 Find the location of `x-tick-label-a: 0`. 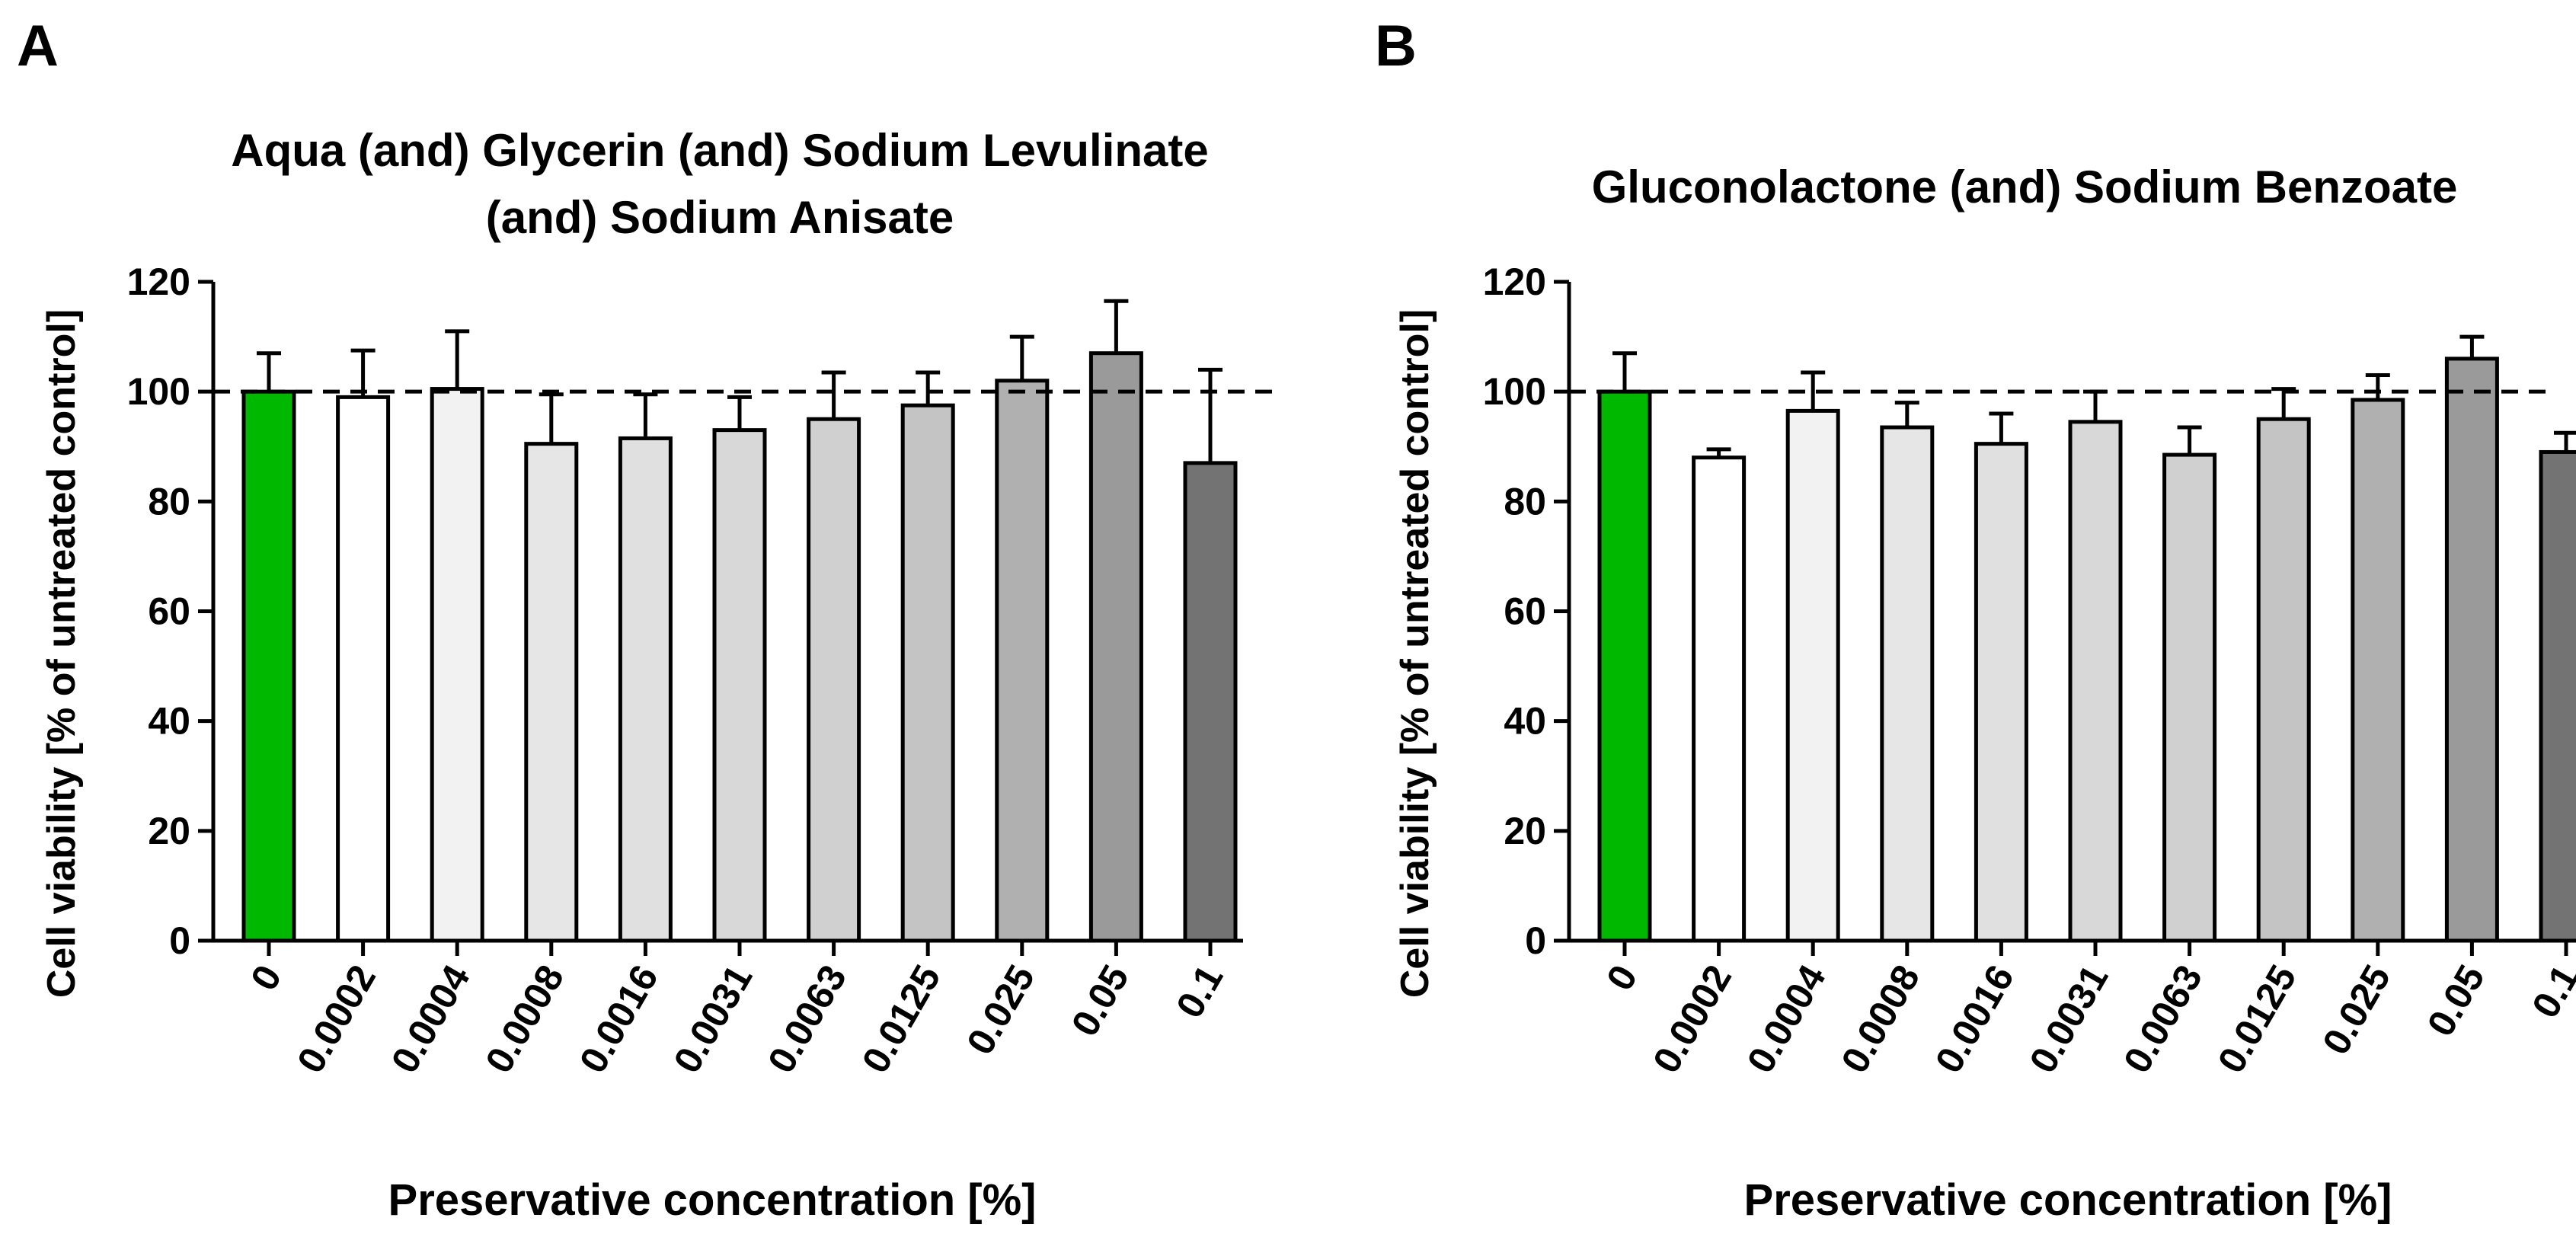

x-tick-label-a: 0 is located at coordinates (266, 978).